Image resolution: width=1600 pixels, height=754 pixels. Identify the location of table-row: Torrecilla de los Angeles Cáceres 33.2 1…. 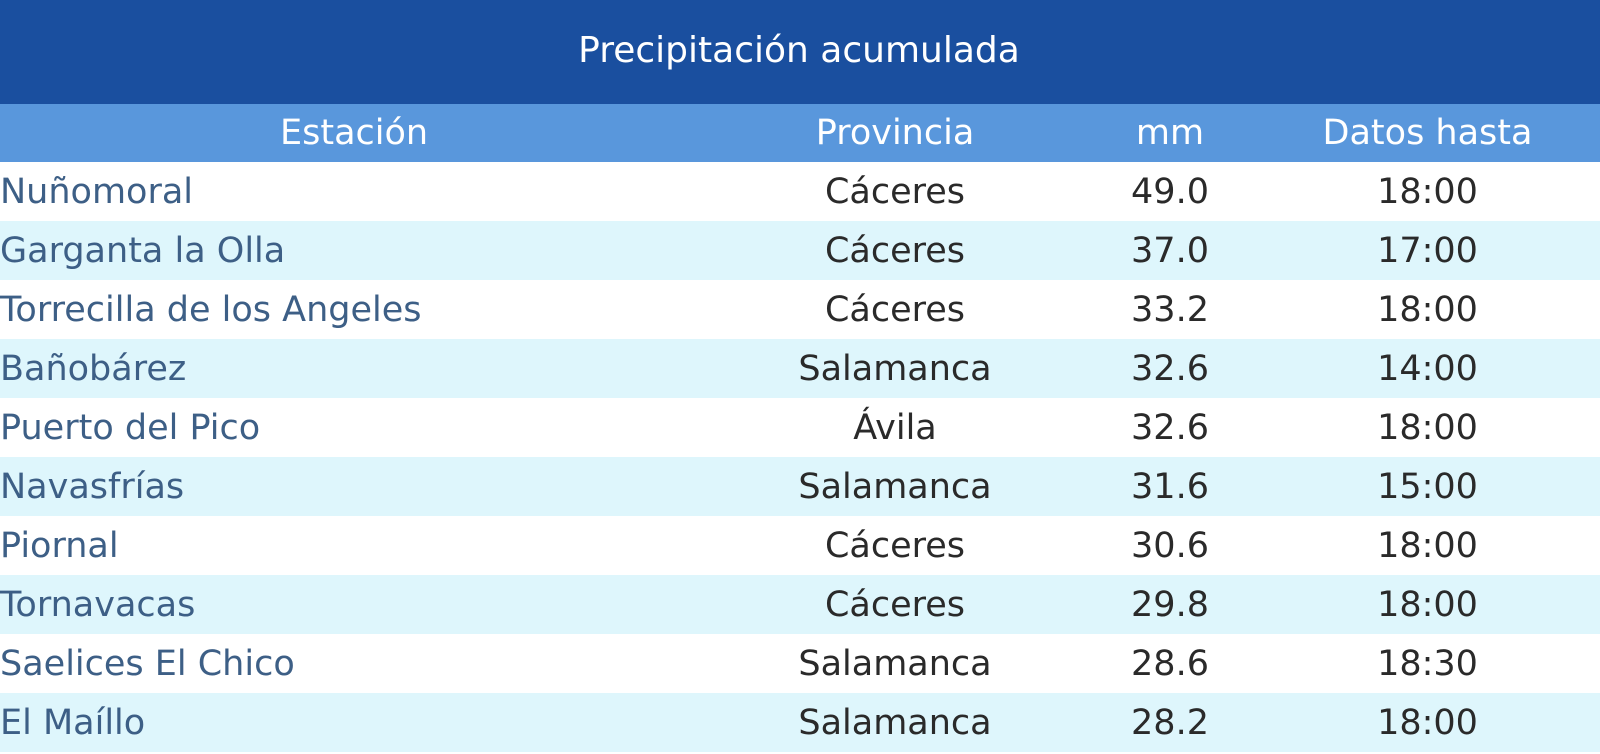
(800, 309).